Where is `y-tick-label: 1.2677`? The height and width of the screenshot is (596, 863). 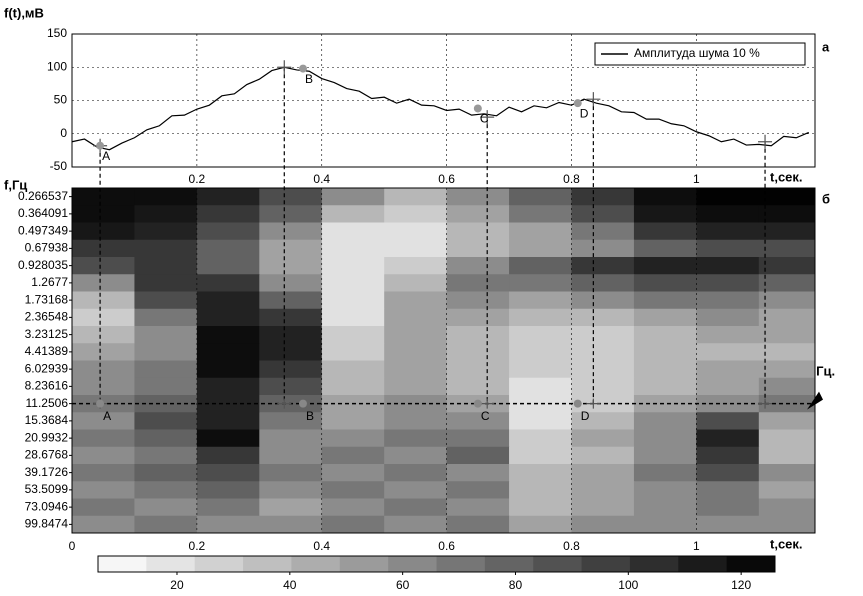
y-tick-label: 1.2677 is located at coordinates (49, 282).